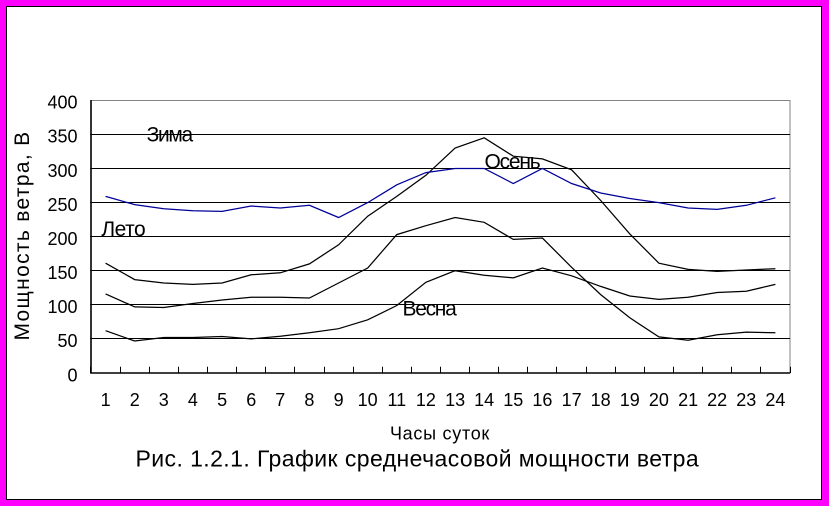 The image size is (829, 506). Describe the element at coordinates (67, 341) in the screenshot. I see `svg-text: 50` at that location.